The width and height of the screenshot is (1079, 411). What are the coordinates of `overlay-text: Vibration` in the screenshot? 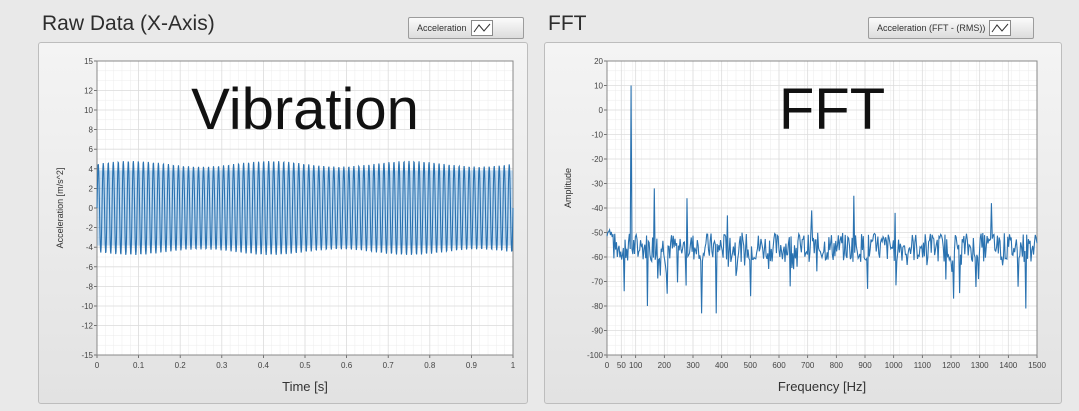 It's located at (305, 109).